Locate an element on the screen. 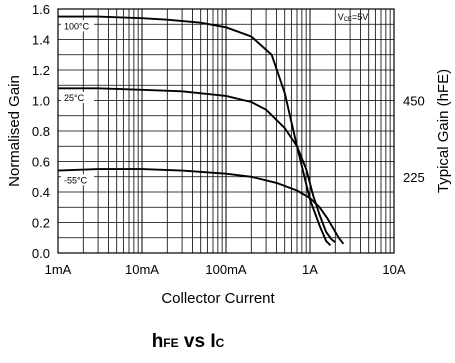 This screenshot has width=455, height=363. y-axis-title: Normalised Gain is located at coordinates (14, 131).